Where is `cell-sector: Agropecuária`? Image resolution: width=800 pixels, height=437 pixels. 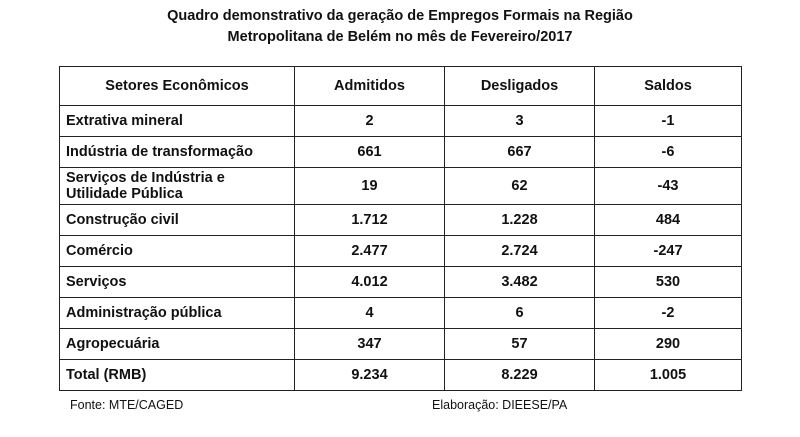
cell-sector: Agropecuária is located at coordinates (177, 344).